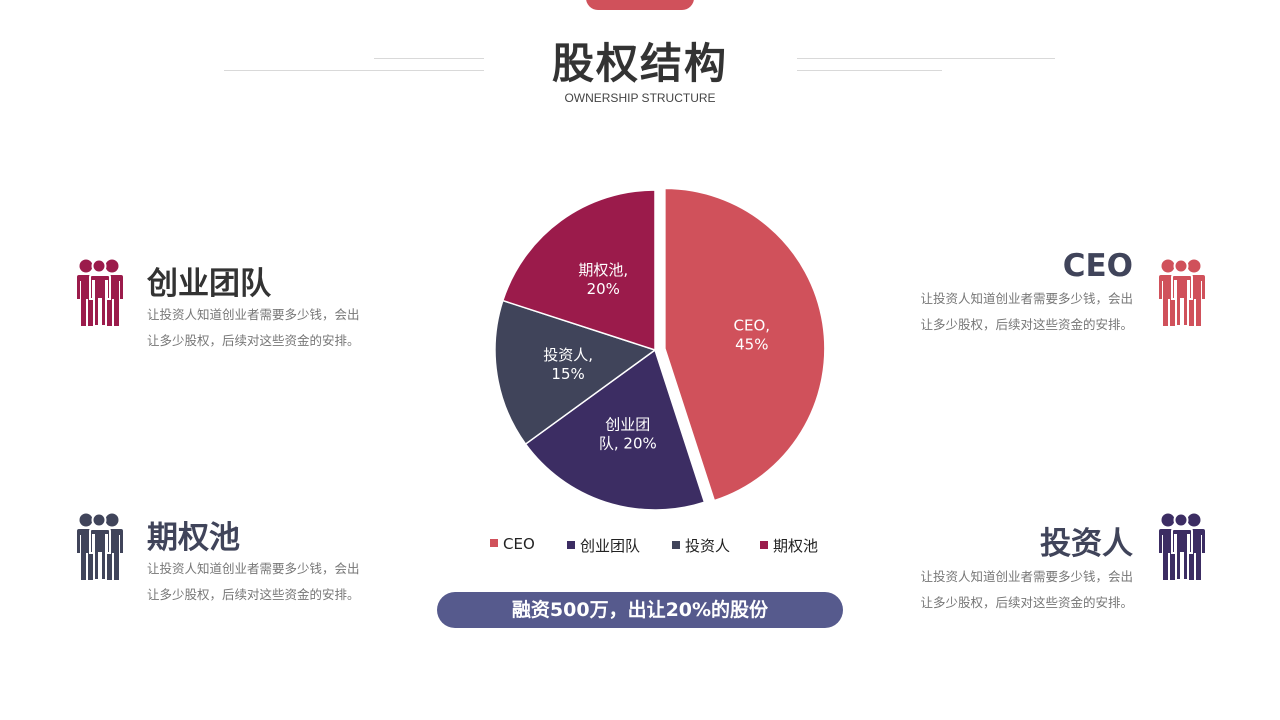  I want to click on title-line-left-upper, so click(429, 58).